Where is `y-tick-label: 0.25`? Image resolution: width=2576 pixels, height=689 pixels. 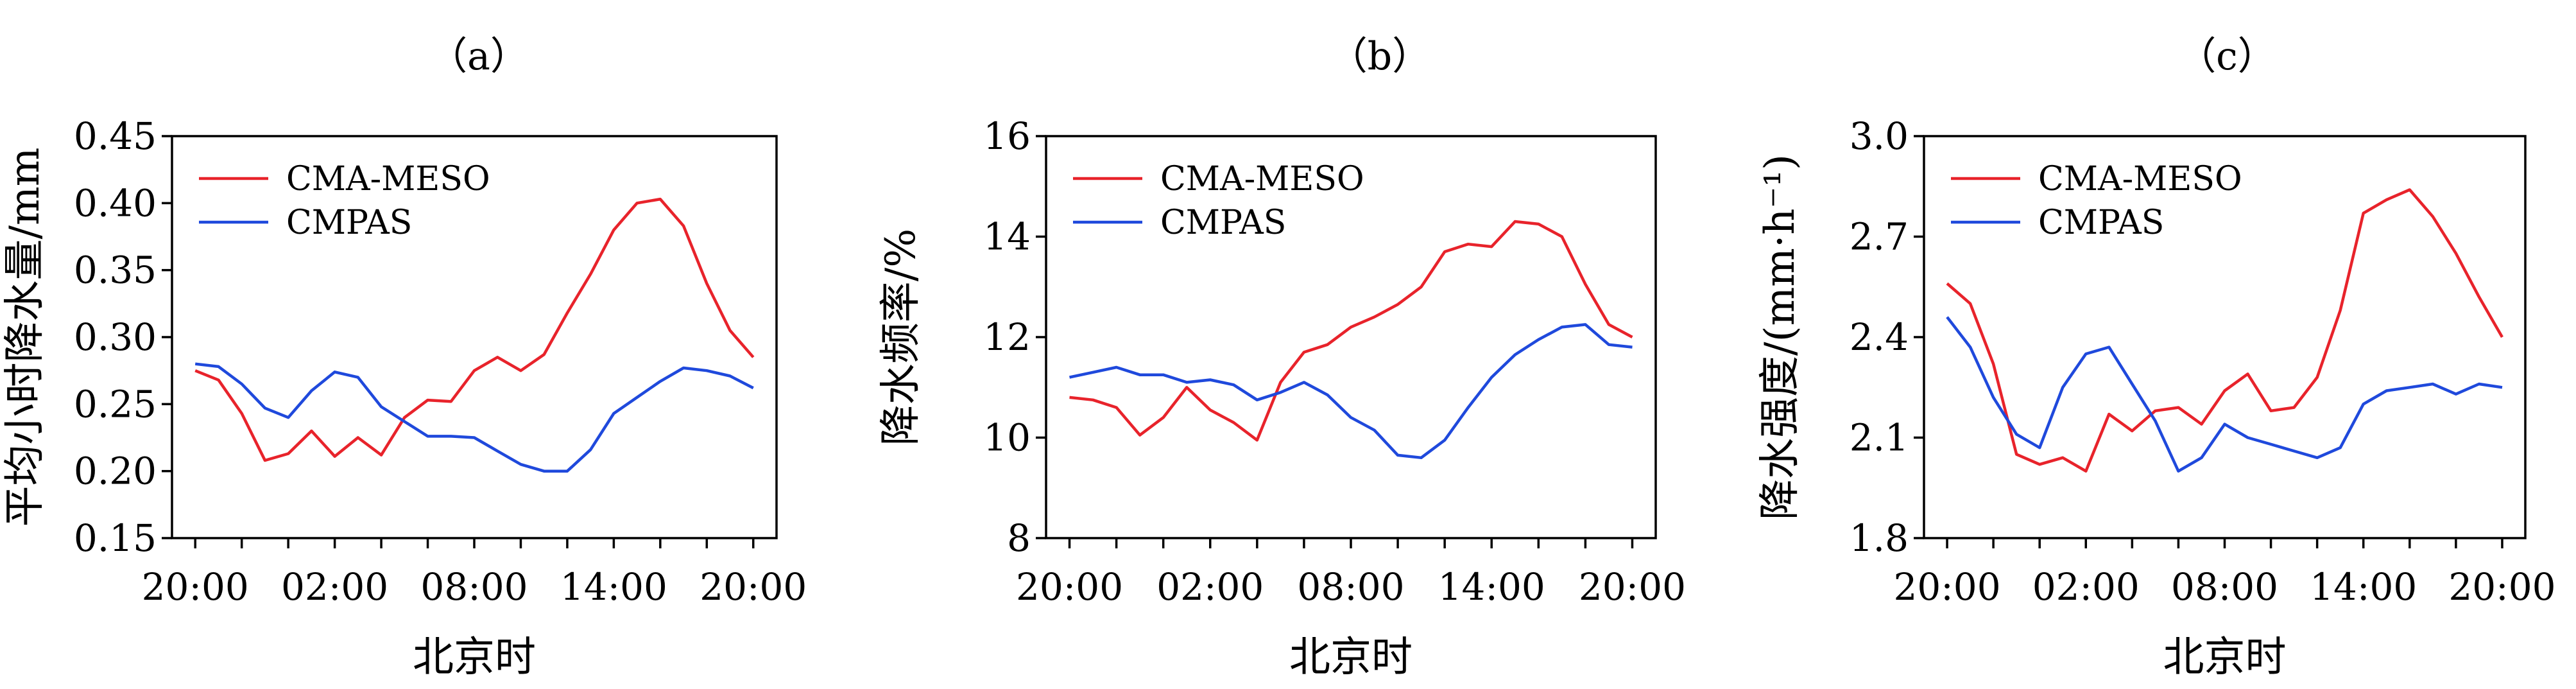
y-tick-label: 0.25 is located at coordinates (115, 404).